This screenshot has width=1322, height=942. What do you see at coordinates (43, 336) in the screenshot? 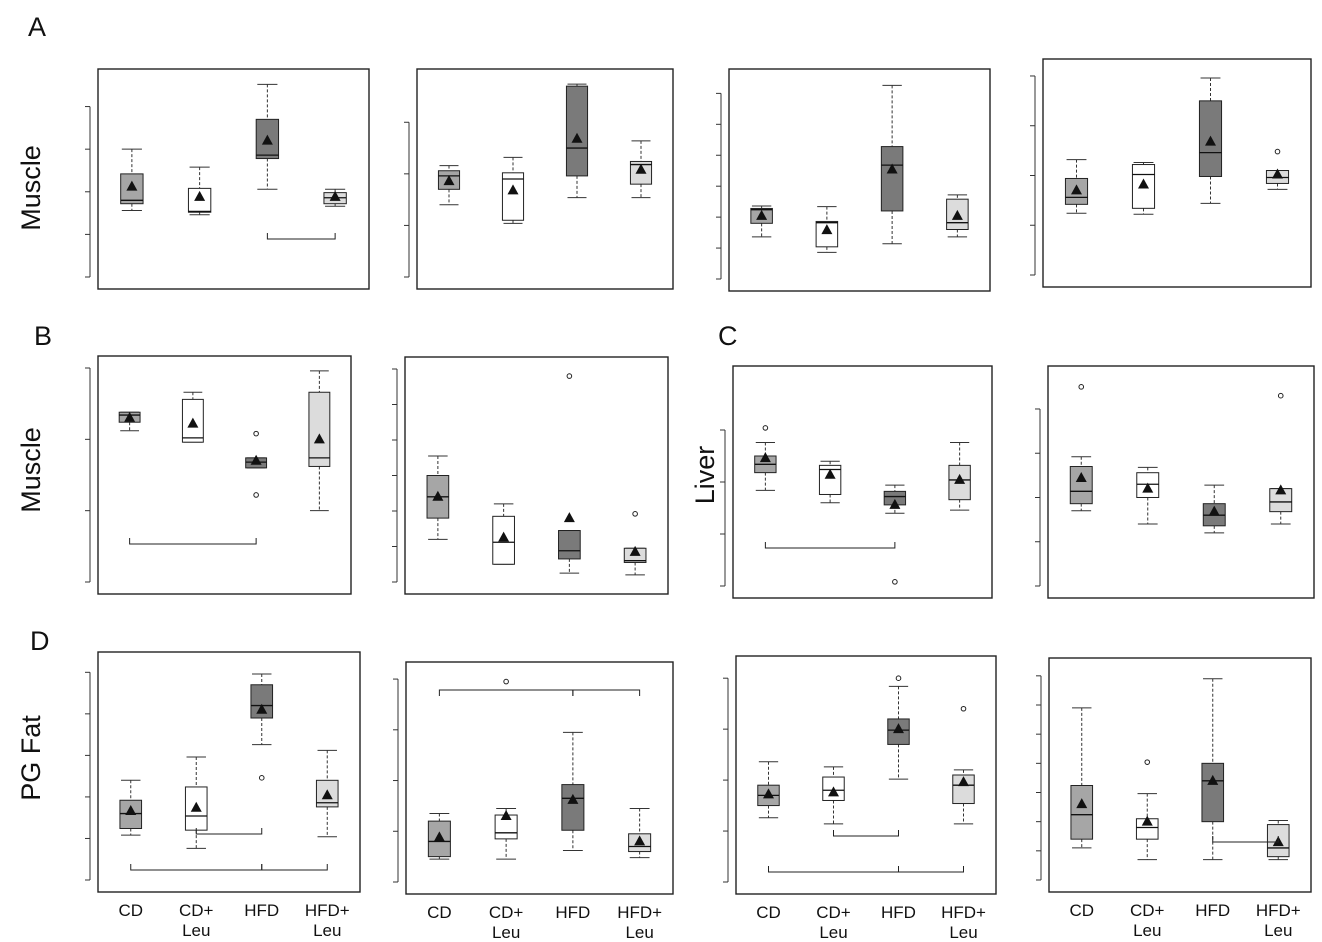
I see `panel-letter-b: B` at bounding box center [43, 336].